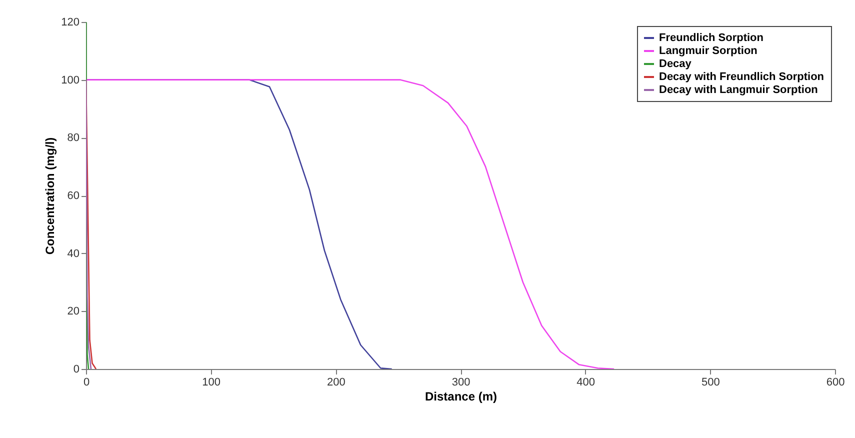 This screenshot has height=438, width=855. I want to click on x-tick-label: 300, so click(461, 382).